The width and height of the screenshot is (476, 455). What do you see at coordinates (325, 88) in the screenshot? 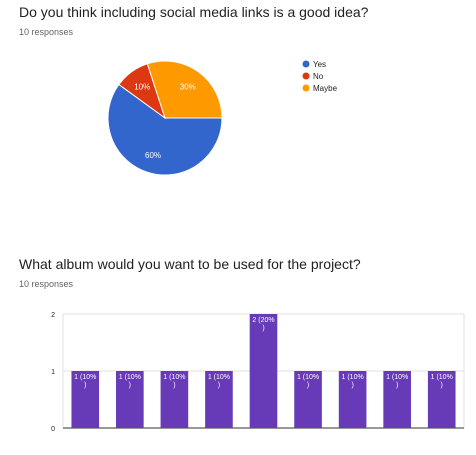
I see `legend-label-maybe: Maybe` at bounding box center [325, 88].